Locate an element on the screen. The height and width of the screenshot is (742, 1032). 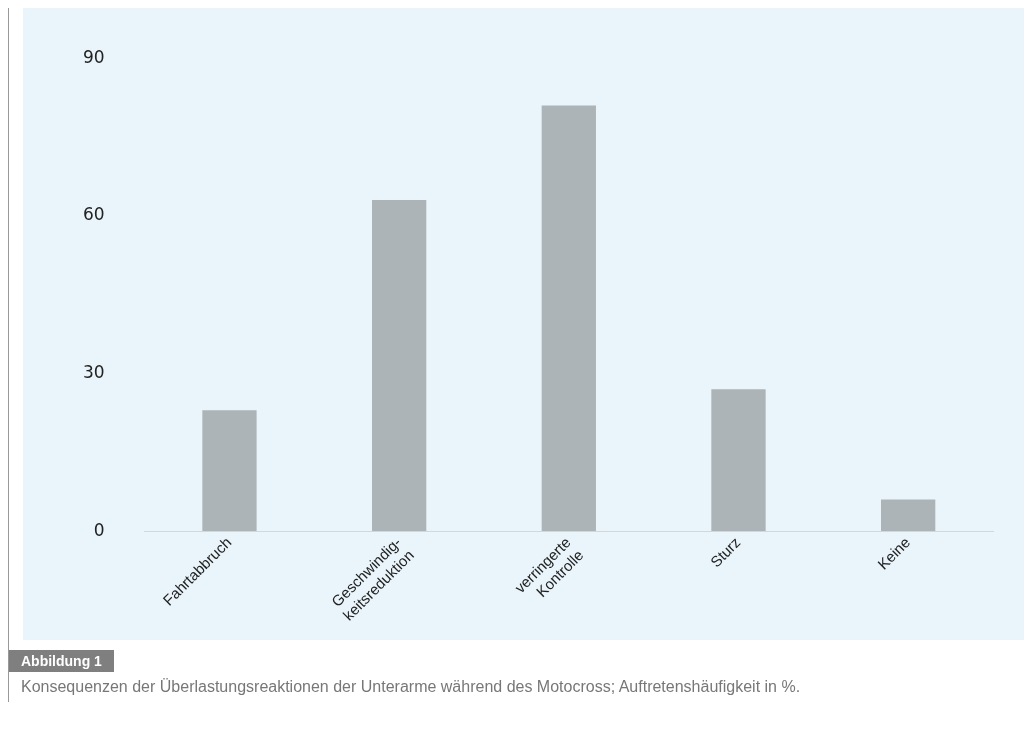
y-tick-label: 30 is located at coordinates (93, 371).